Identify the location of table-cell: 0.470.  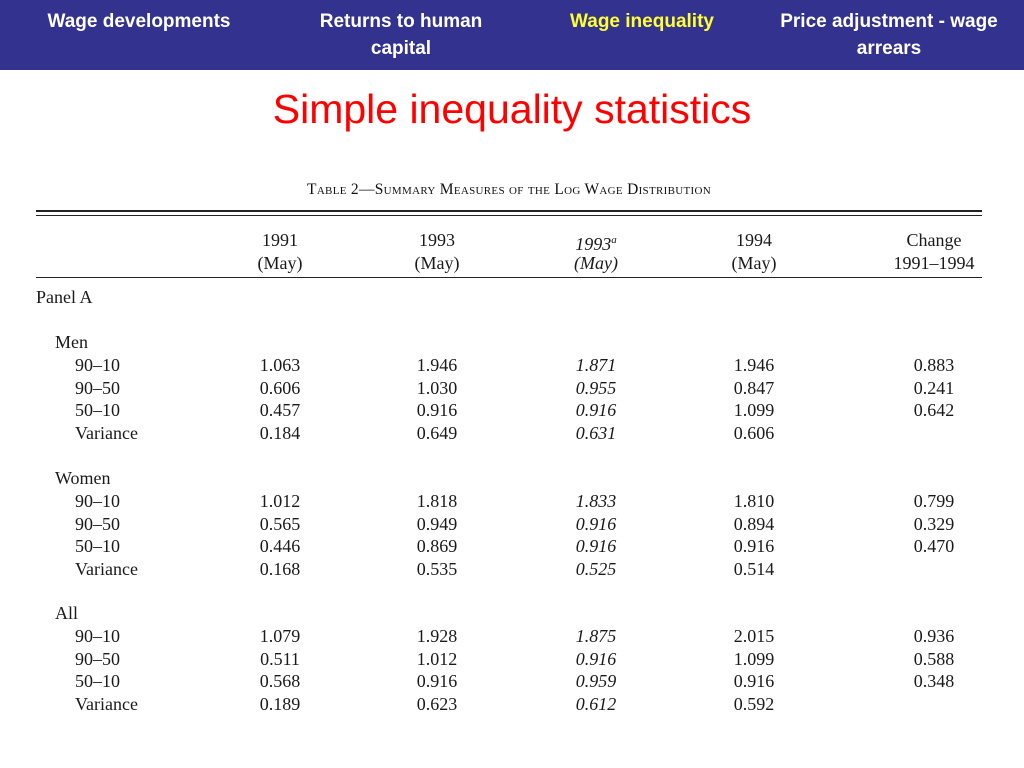
(934, 546).